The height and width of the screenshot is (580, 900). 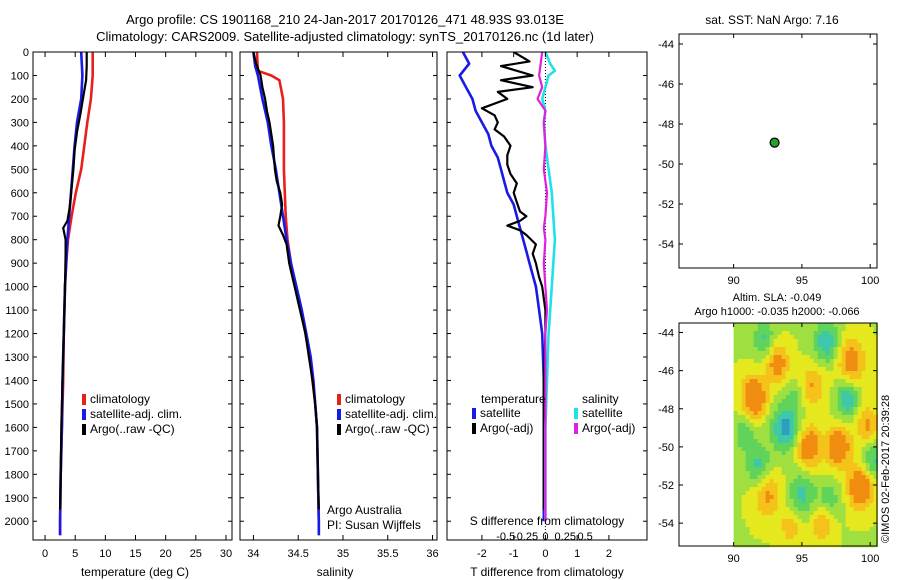 I want to click on top-tick-zero-label: 0, so click(x=545, y=537).